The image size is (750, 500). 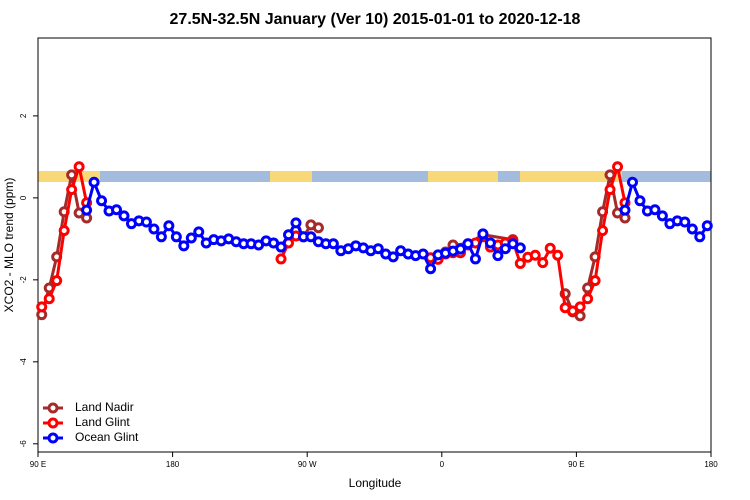 What do you see at coordinates (23, 115) in the screenshot?
I see `y-tick-label: 2` at bounding box center [23, 115].